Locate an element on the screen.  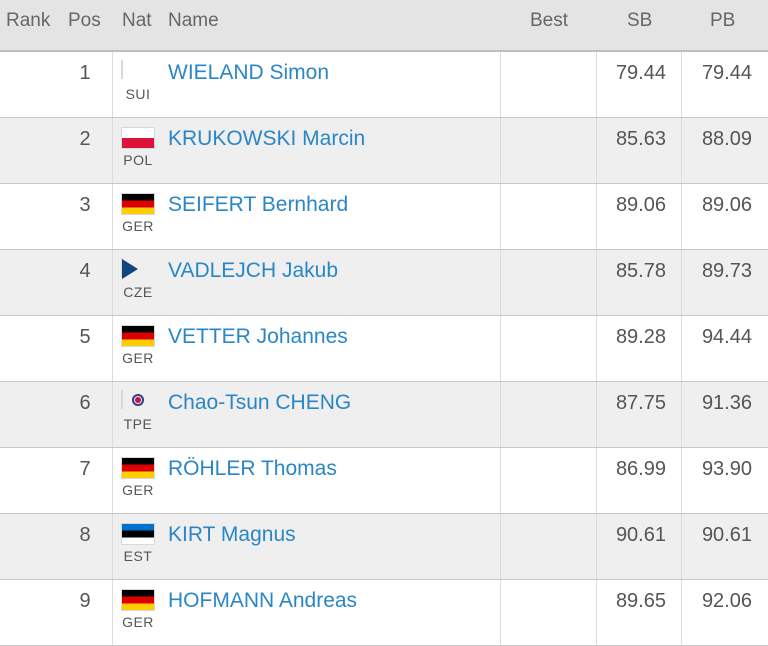
athlete-name-link: RÖHLER Thomas is located at coordinates (252, 468).